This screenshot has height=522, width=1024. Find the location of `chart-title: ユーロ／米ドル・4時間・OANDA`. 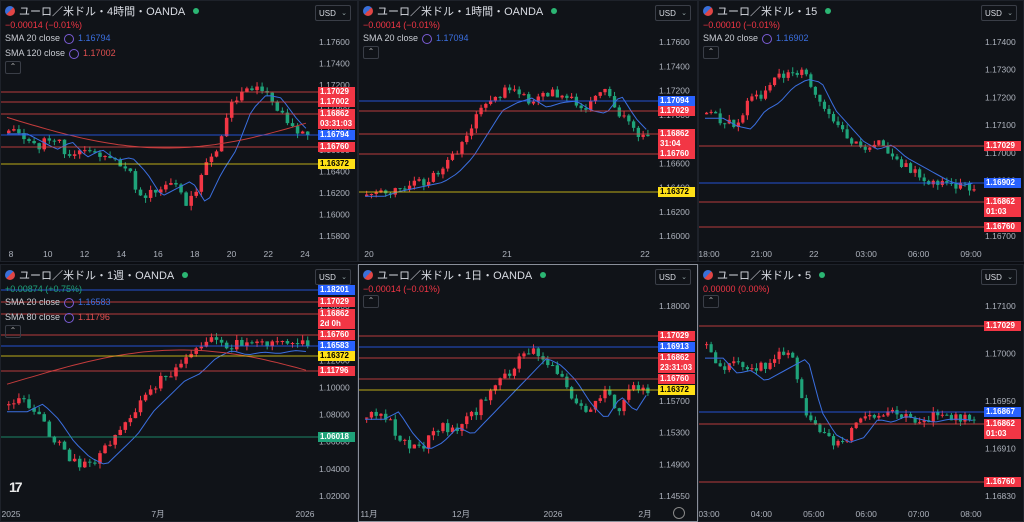

chart-title: ユーロ／米ドル・4時間・OANDA is located at coordinates (179, 11).